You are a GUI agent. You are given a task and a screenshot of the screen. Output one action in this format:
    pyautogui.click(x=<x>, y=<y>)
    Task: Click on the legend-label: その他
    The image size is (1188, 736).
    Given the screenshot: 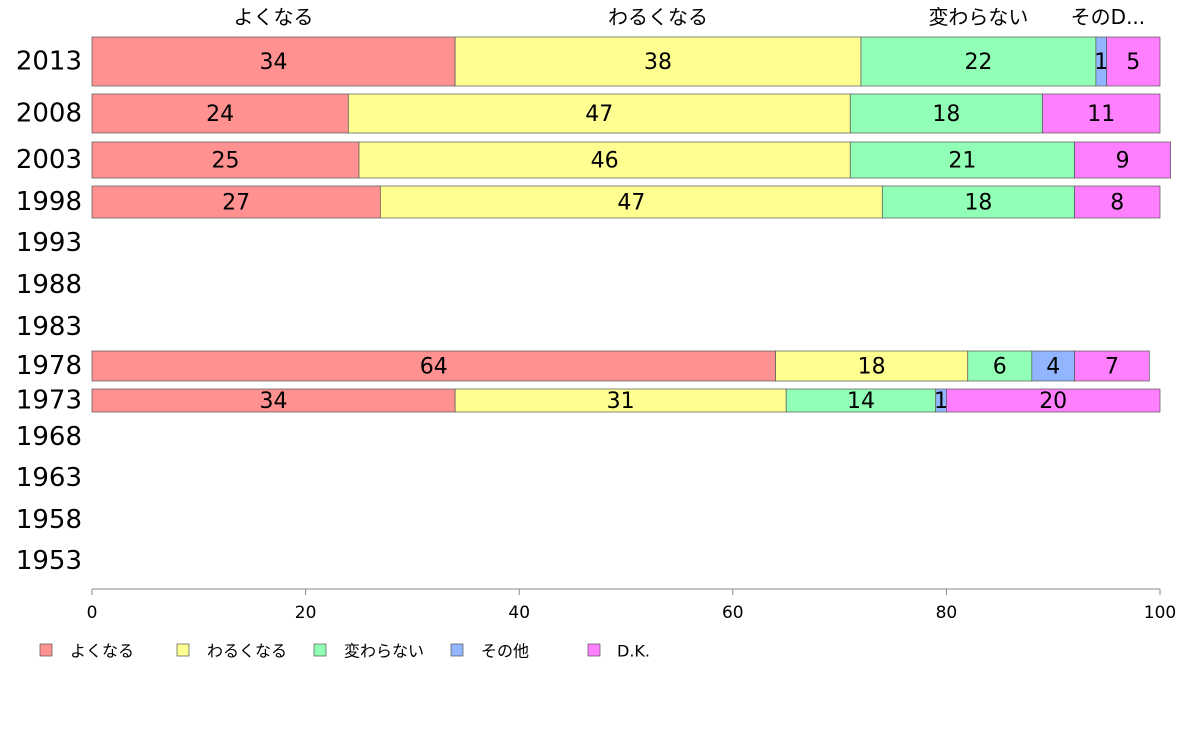 What is the action you would take?
    pyautogui.click(x=505, y=651)
    